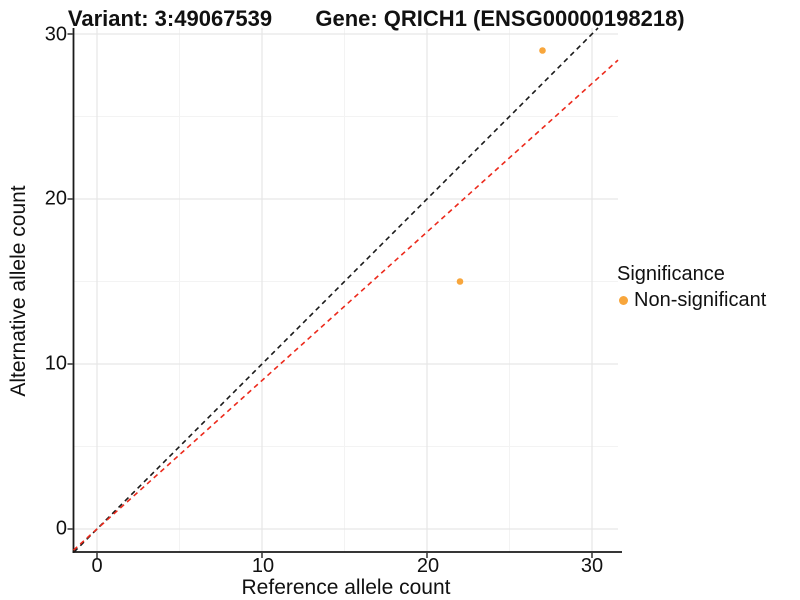  What do you see at coordinates (346, 587) in the screenshot?
I see `x-axis-title: Reference allele count` at bounding box center [346, 587].